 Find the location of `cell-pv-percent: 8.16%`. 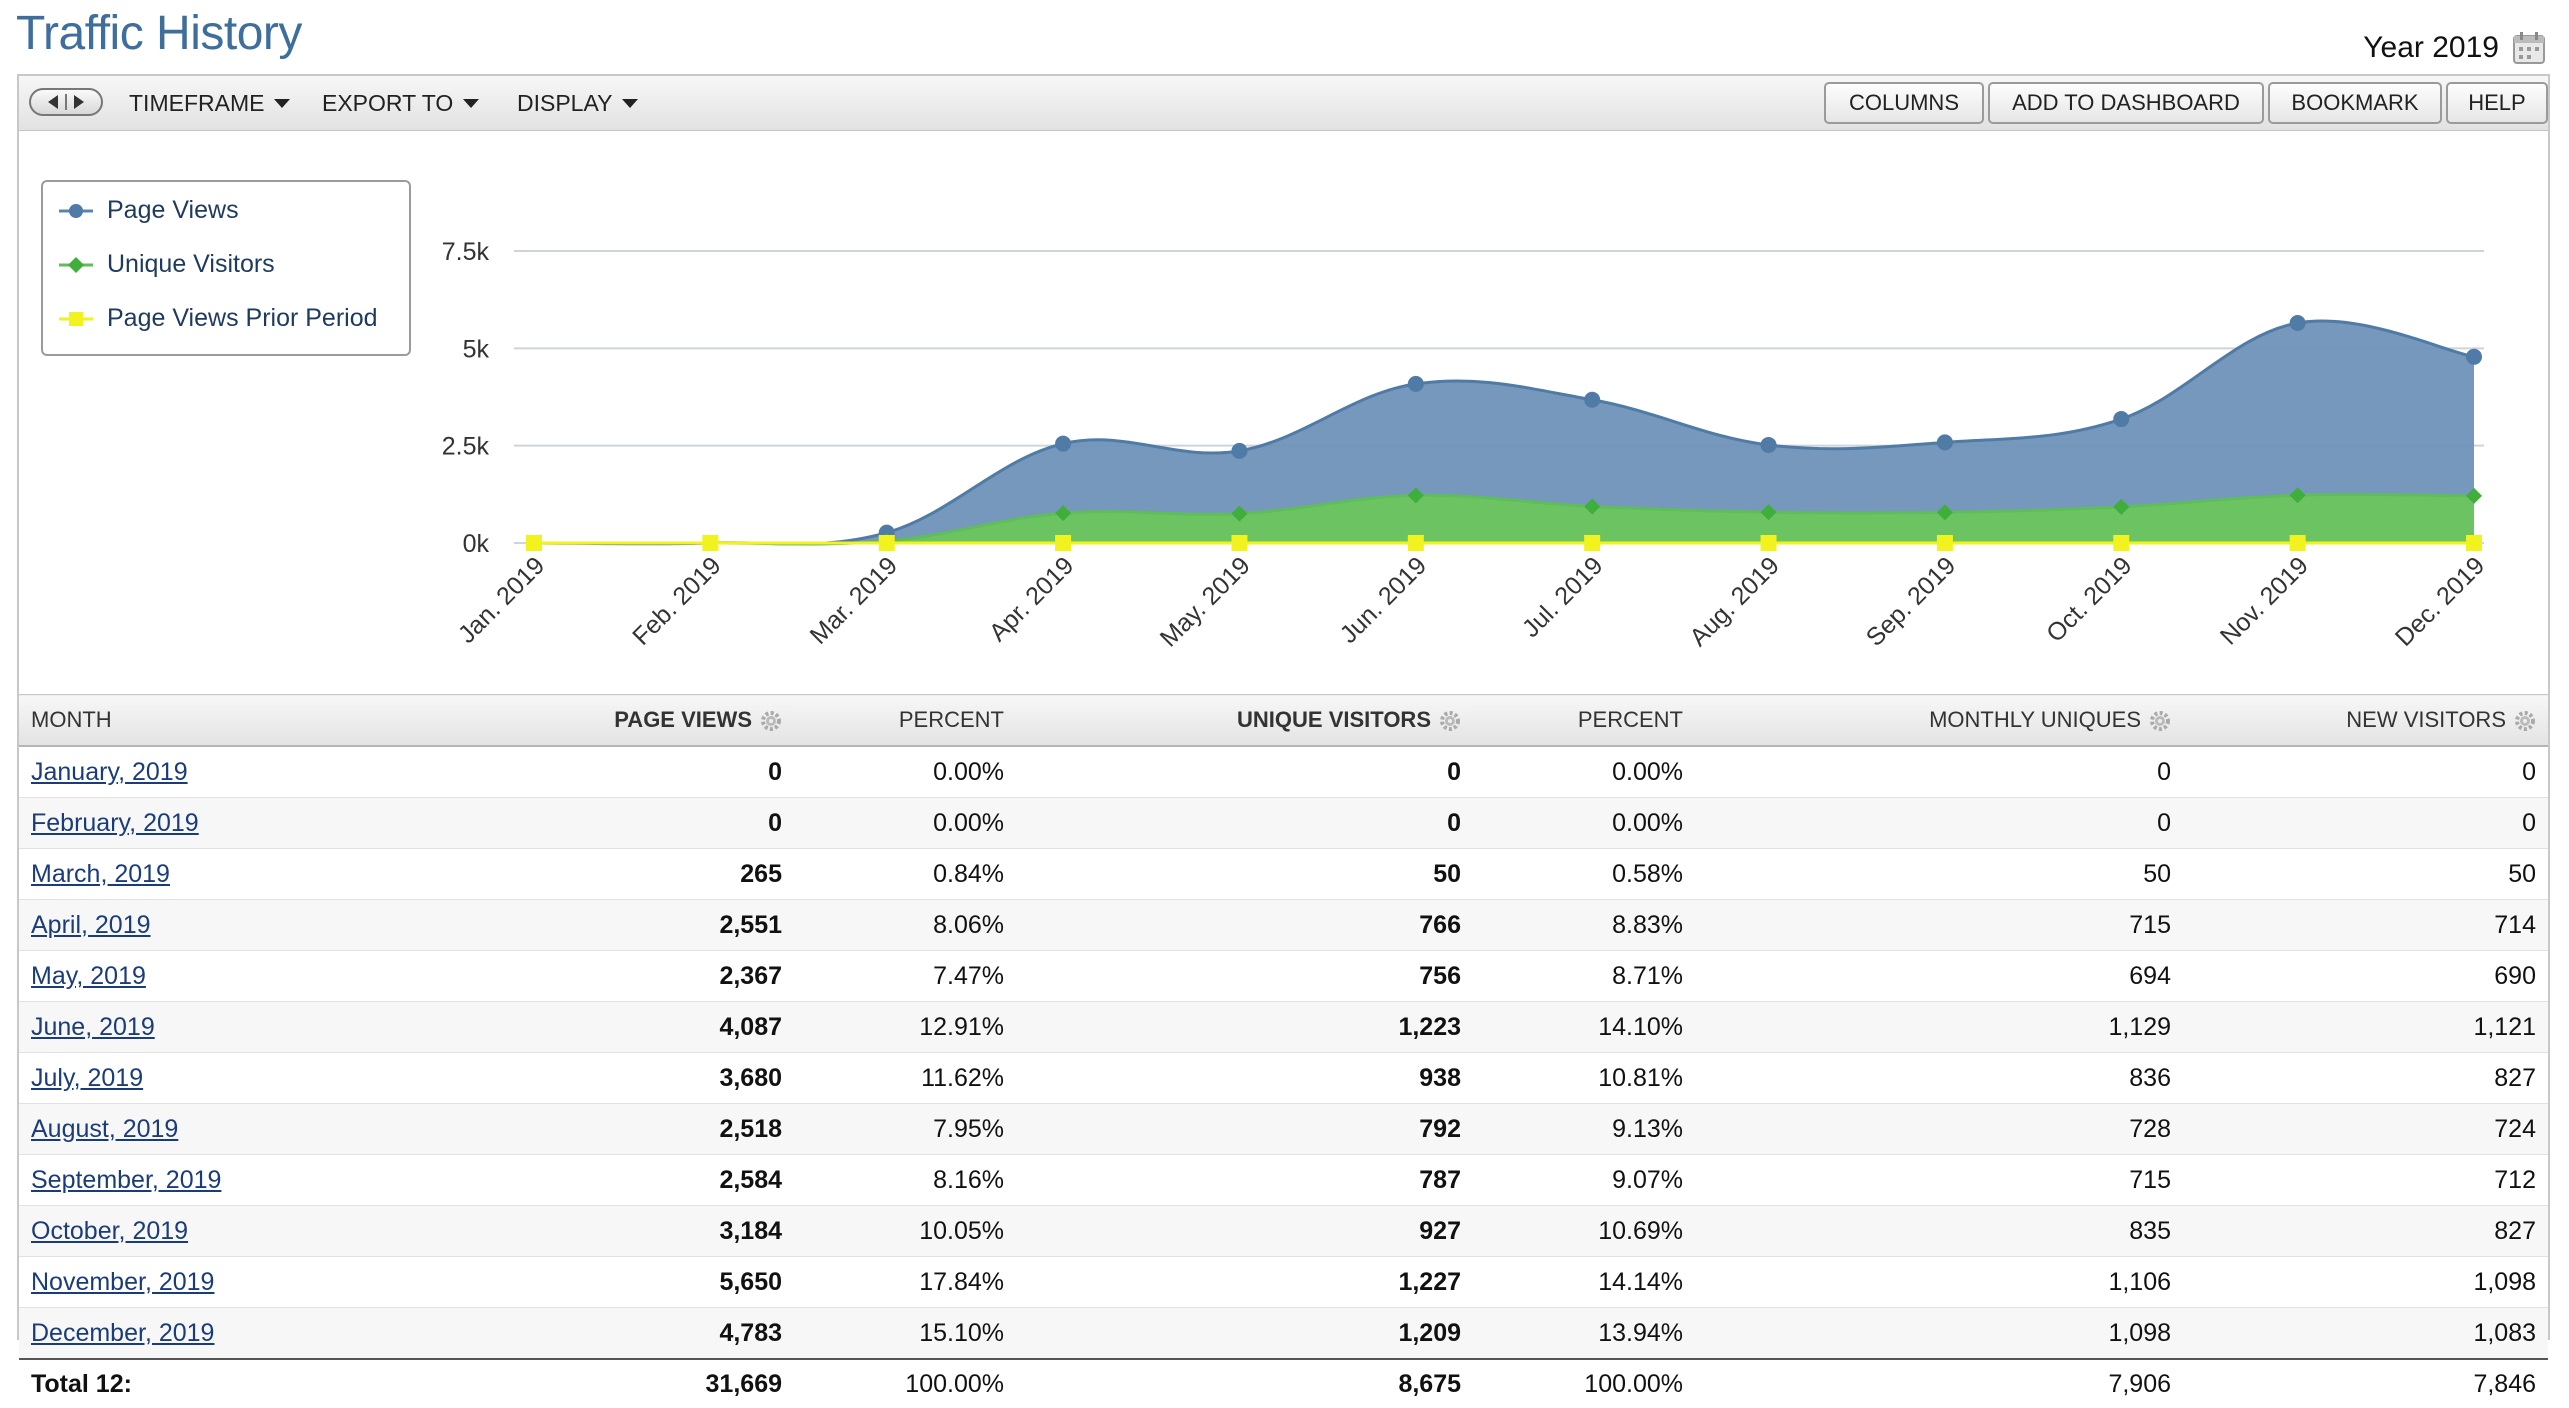

cell-pv-percent: 8.16% is located at coordinates (905, 1180).